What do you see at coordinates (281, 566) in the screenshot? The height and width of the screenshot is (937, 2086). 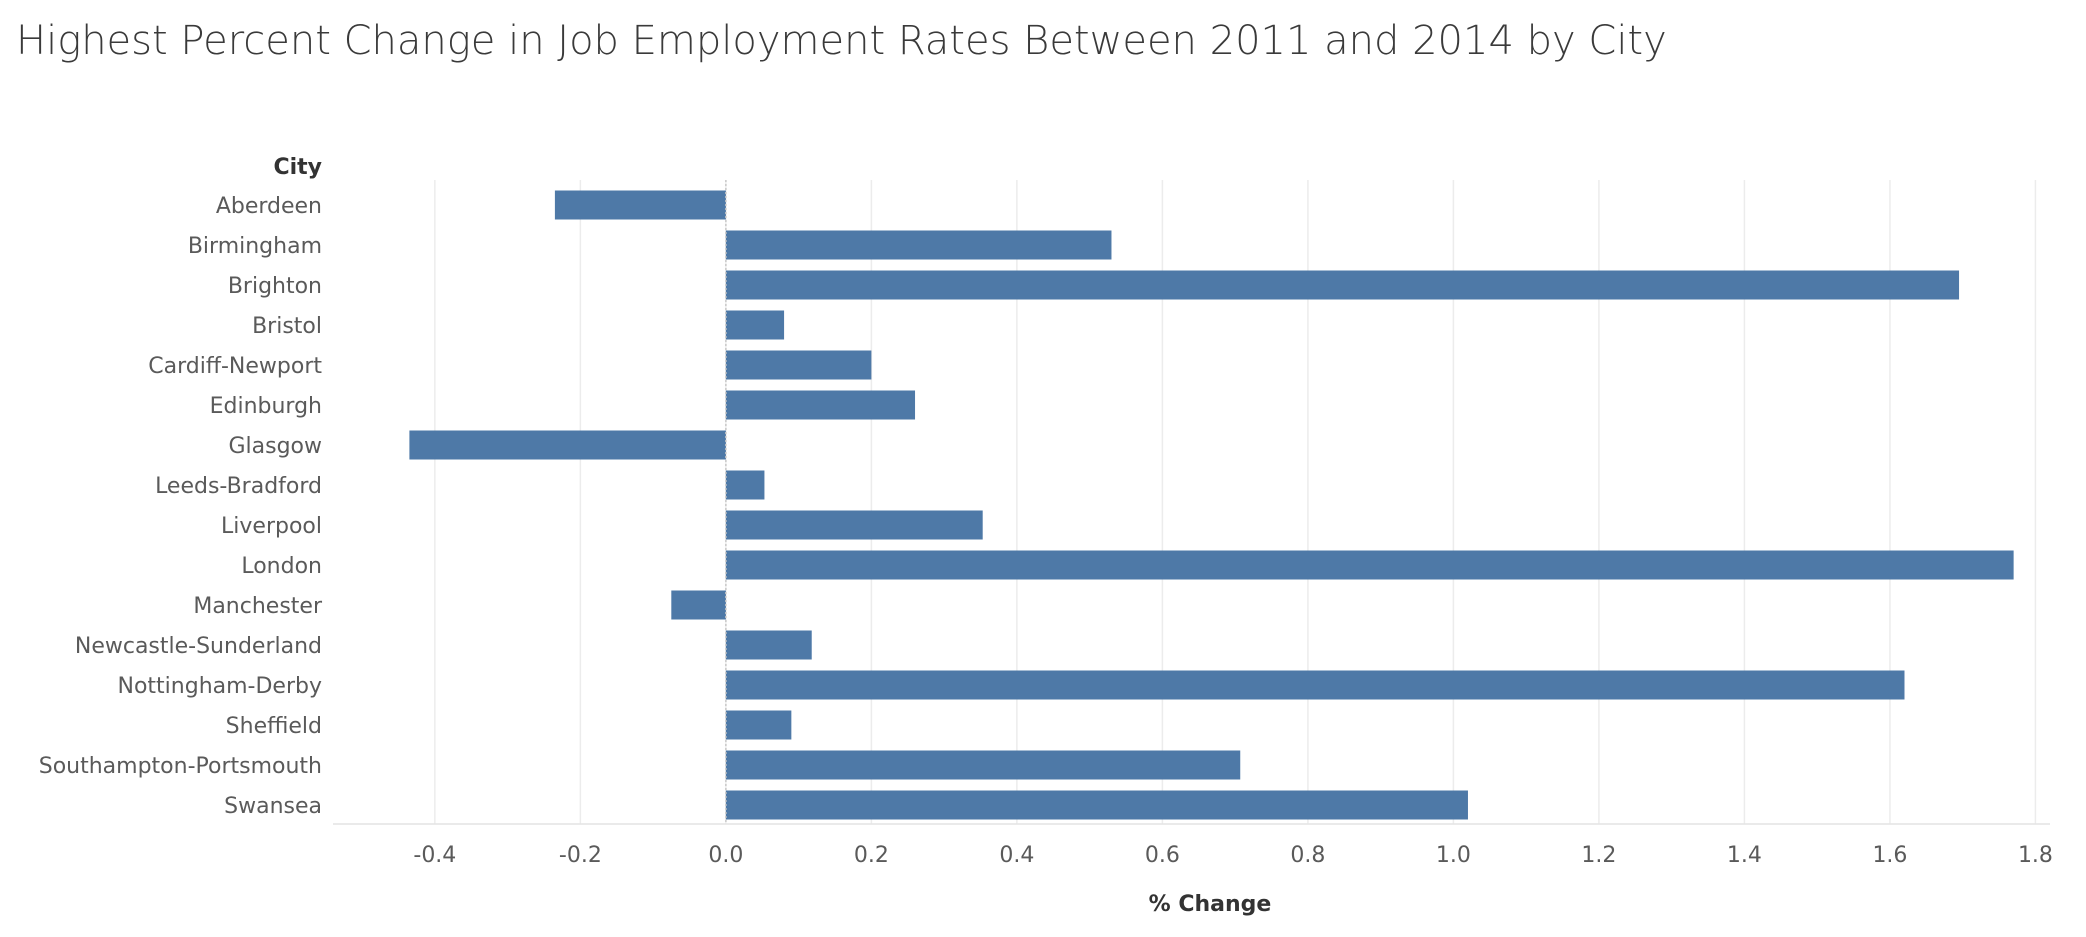 I see `category-label: London` at bounding box center [281, 566].